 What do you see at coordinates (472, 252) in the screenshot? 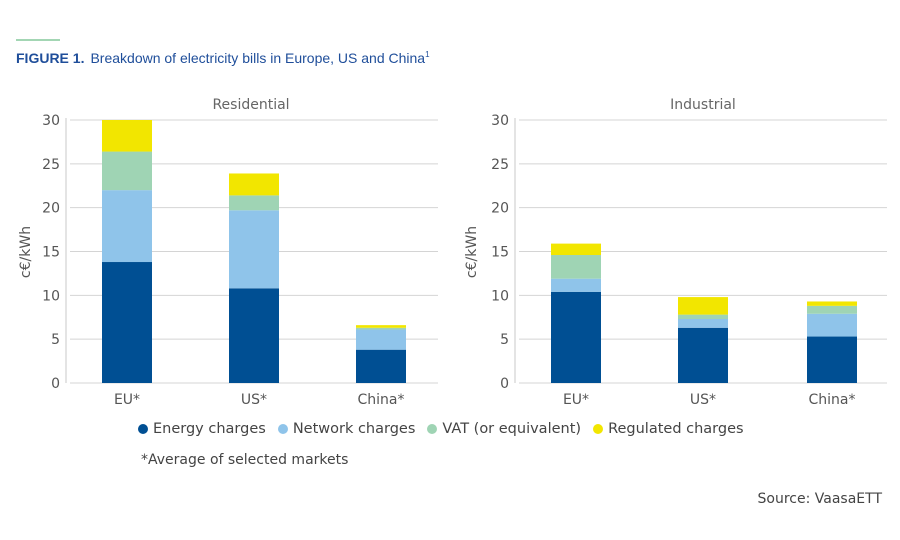
I see `industrial-y-axis-label: c€/kWh` at bounding box center [472, 252].